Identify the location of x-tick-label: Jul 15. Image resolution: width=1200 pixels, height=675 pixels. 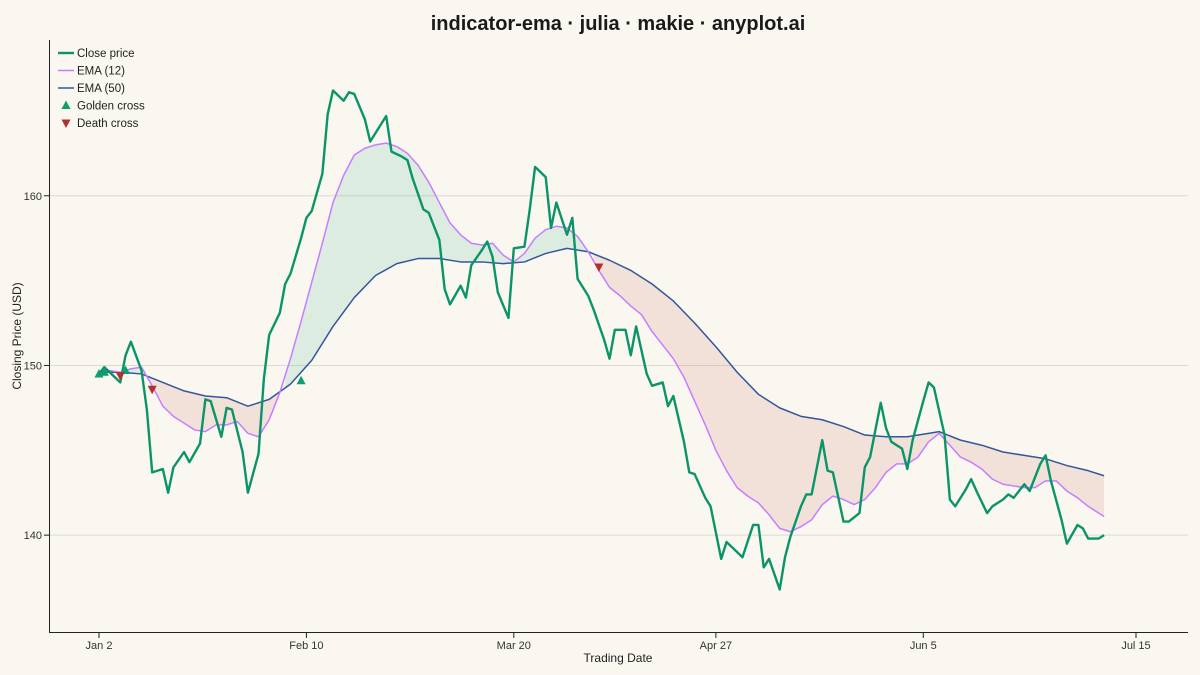
(1135, 646).